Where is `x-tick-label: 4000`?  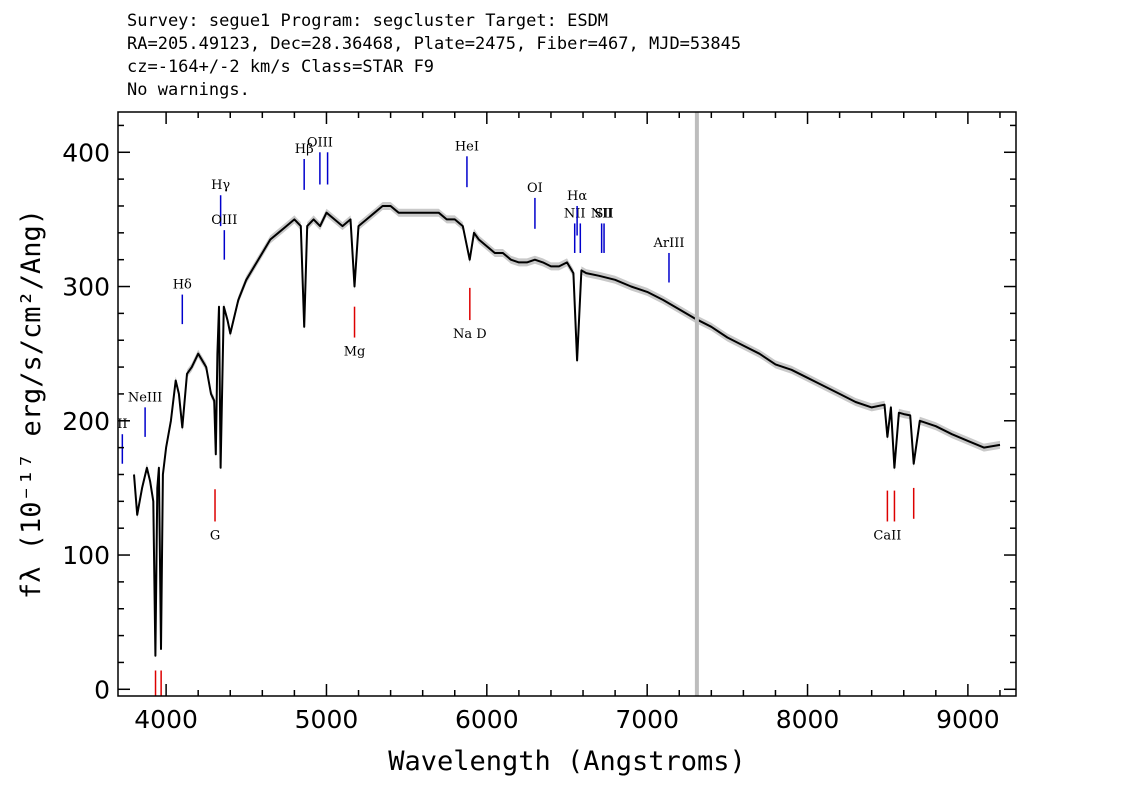
x-tick-label: 4000 is located at coordinates (166, 719).